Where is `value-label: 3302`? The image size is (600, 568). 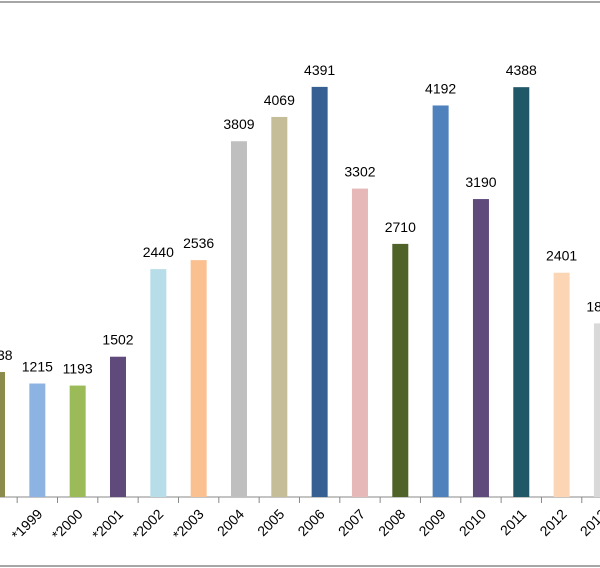 value-label: 3302 is located at coordinates (359, 172).